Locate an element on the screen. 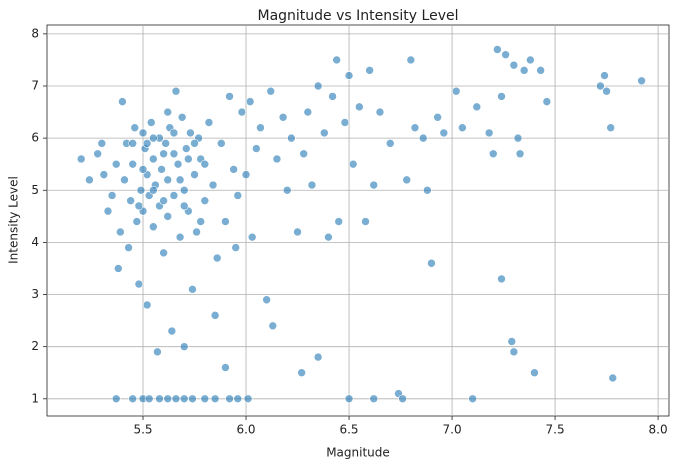 The height and width of the screenshot is (470, 679). x-tick-label: 8.0 is located at coordinates (658, 430).